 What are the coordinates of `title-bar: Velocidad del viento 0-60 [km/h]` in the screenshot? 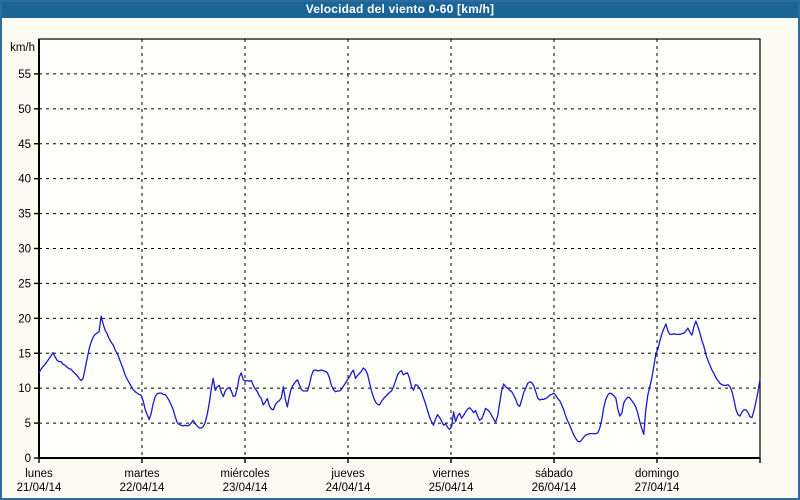 It's located at (400, 9).